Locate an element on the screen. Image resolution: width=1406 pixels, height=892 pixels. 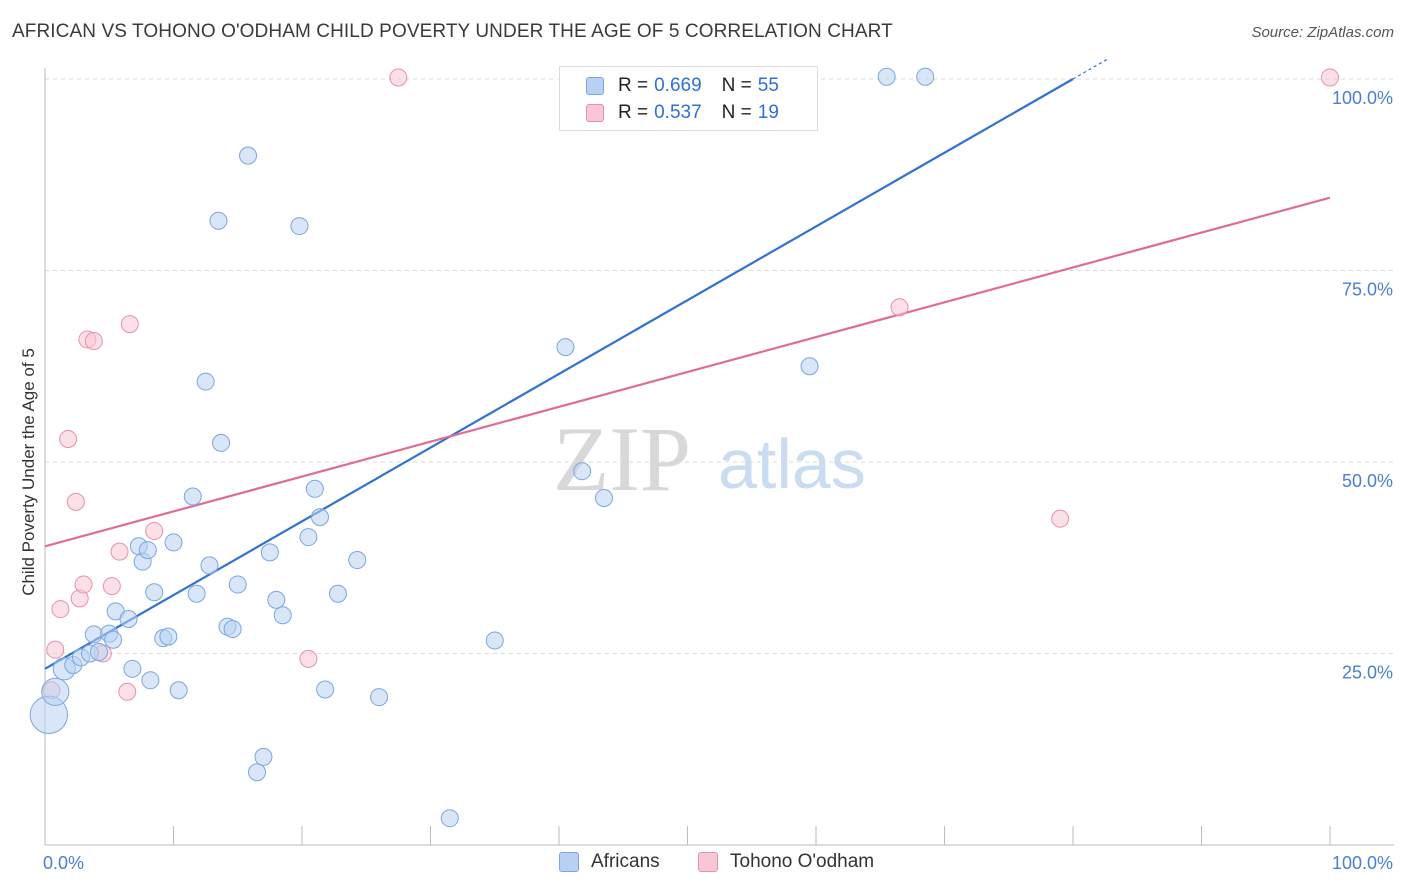
correlation-legend: R = 0.669 N = 55 R = 0.537 N = 19 is located at coordinates (688, 98).